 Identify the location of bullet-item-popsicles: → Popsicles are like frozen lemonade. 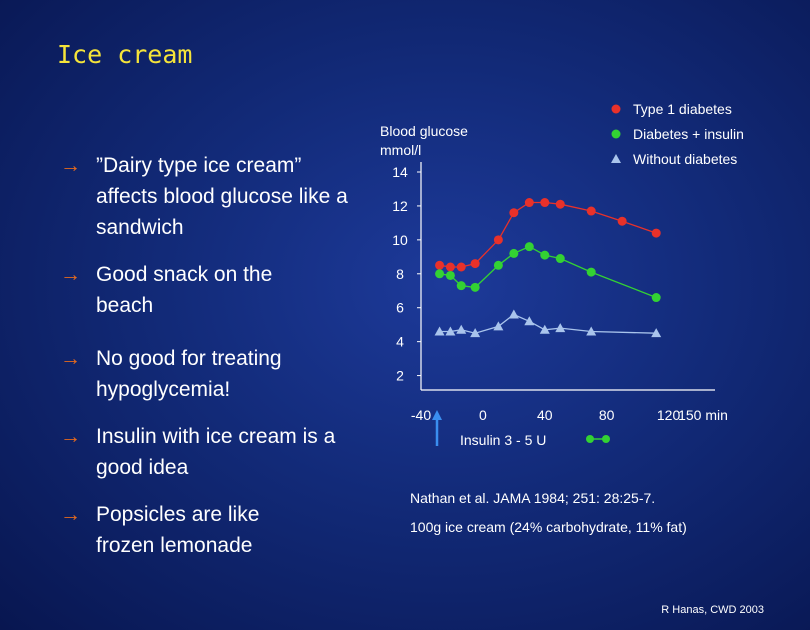
(210, 530).